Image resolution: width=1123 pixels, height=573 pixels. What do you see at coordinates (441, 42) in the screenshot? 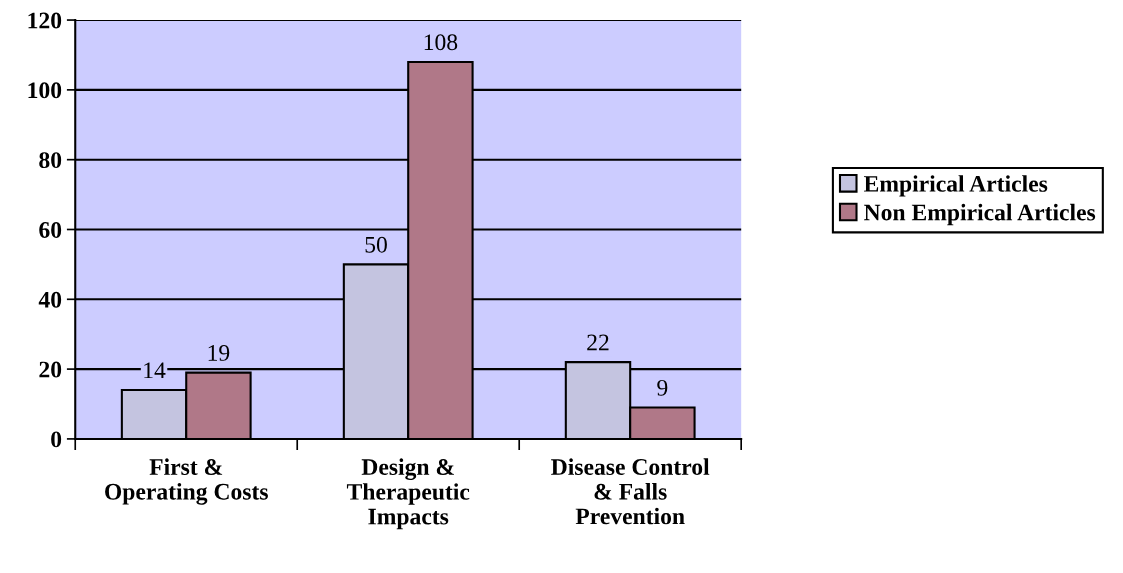
I see `data-label: 108` at bounding box center [441, 42].